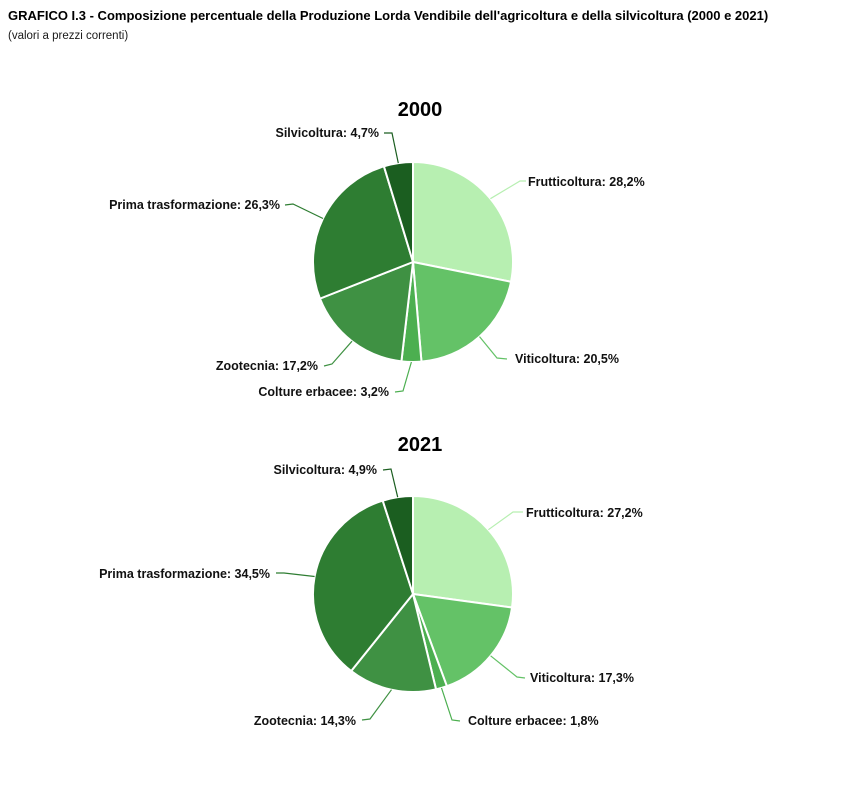 Image resolution: width=850 pixels, height=800 pixels. What do you see at coordinates (567, 359) in the screenshot?
I see `slice-label-viticoltura: Viticoltura: 20,5%` at bounding box center [567, 359].